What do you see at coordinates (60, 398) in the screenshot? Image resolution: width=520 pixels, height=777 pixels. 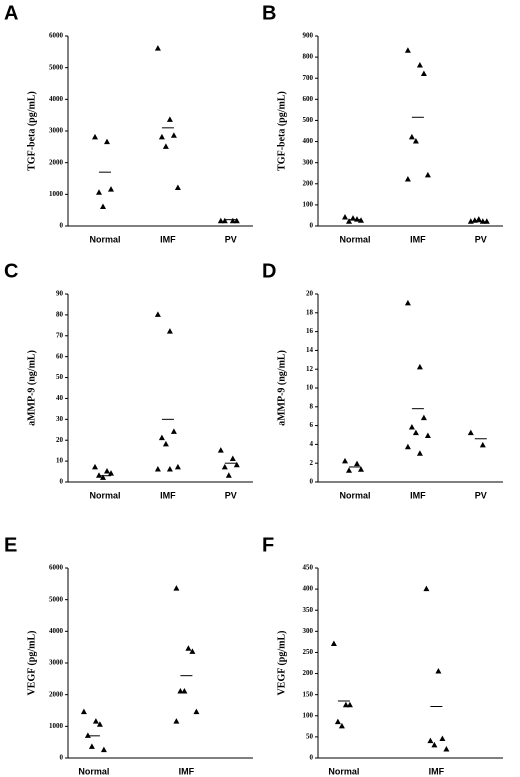 I see `y-tick-label: 40` at bounding box center [60, 398].